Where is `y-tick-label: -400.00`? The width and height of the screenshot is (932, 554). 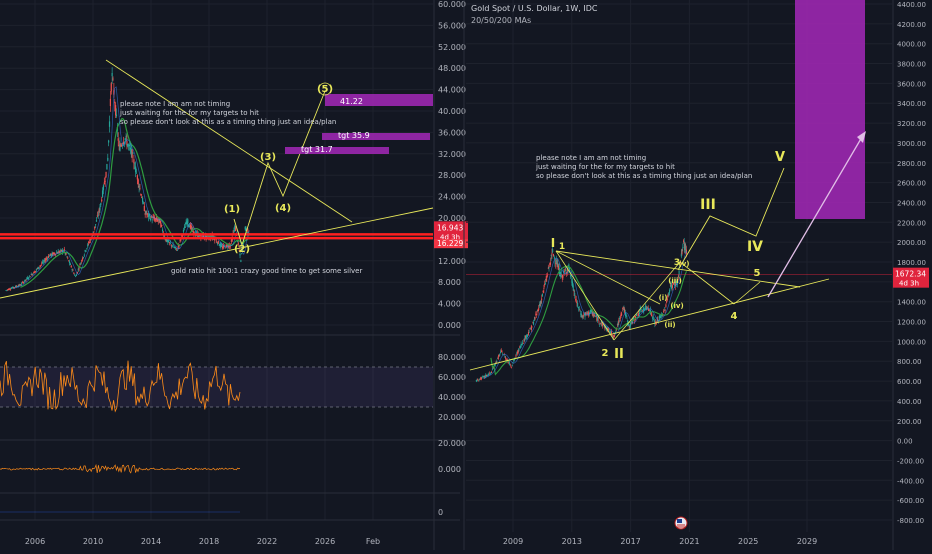 y-tick-label: -400.00 is located at coordinates (910, 481).